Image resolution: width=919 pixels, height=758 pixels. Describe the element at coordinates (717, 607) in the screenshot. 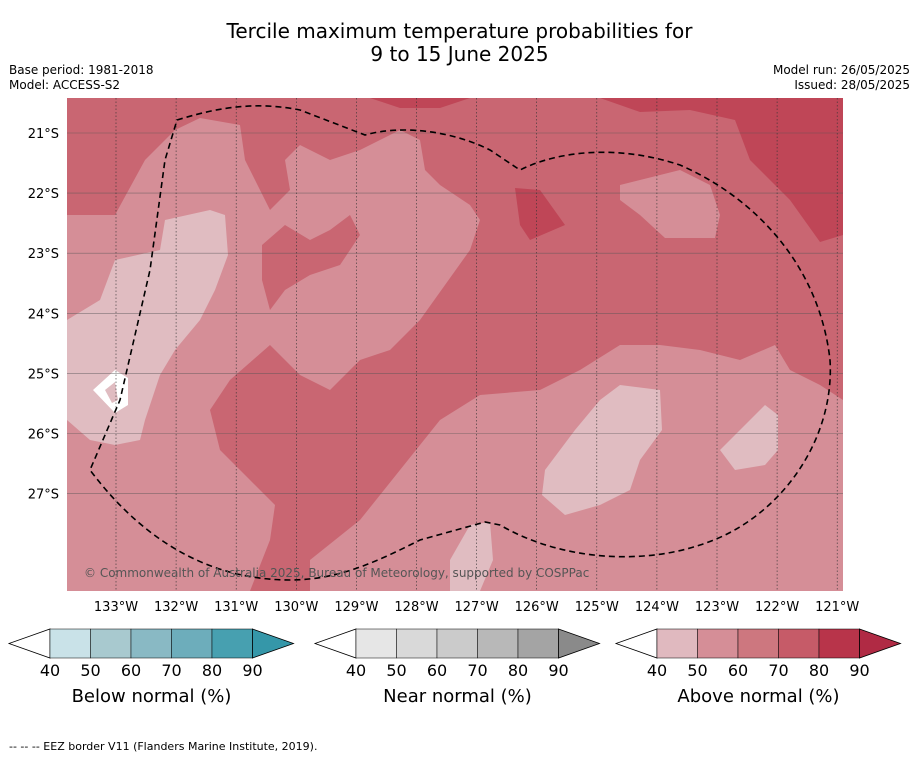

I see `lon-label: 123°W` at that location.